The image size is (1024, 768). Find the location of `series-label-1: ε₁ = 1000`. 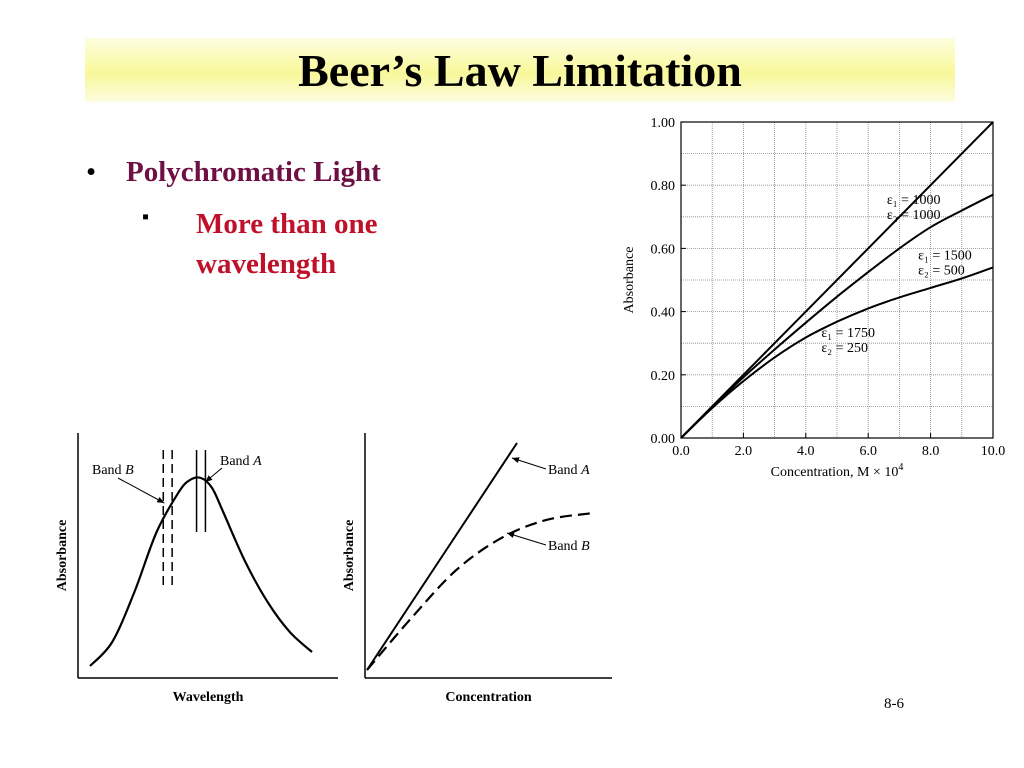

series-label-1: ε₁ = 1000 is located at coordinates (914, 200).